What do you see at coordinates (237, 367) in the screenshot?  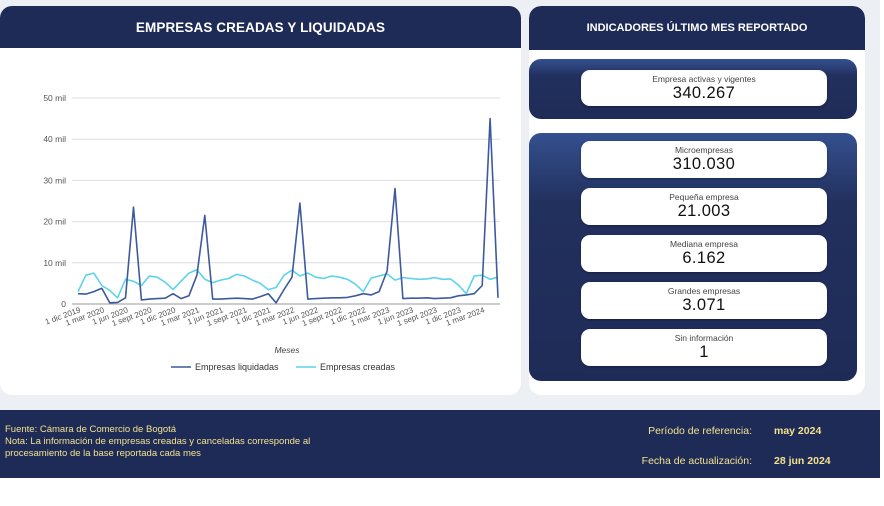 I see `legend-label: Empresas liquidadas` at bounding box center [237, 367].